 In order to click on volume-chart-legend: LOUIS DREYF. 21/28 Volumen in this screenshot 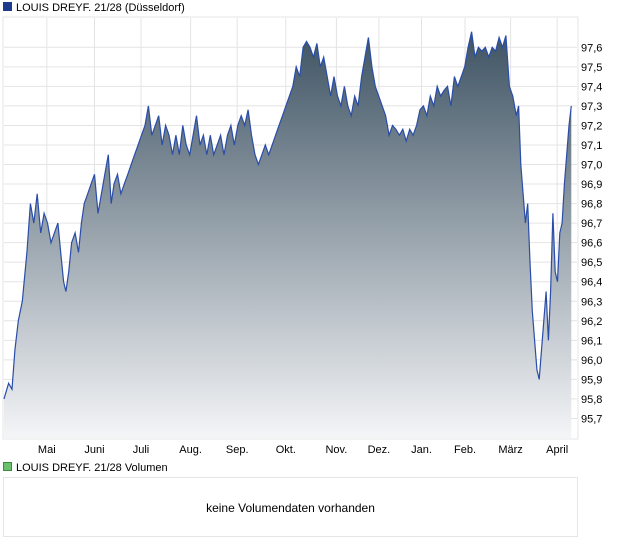, I will do `click(85, 468)`.